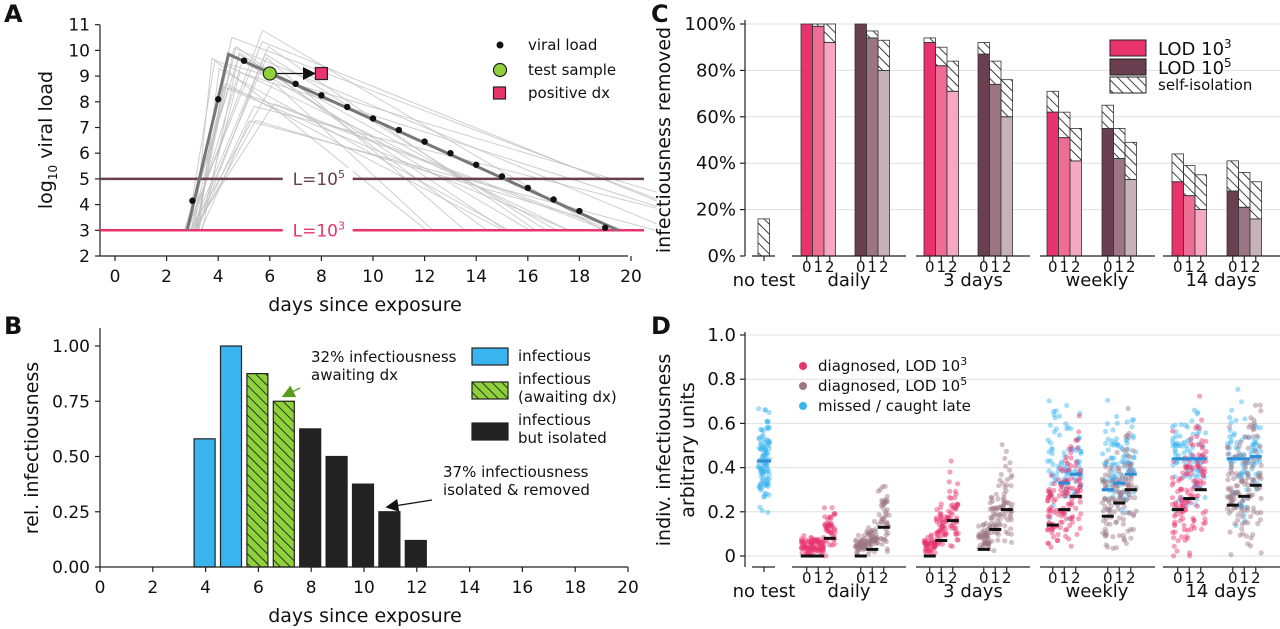 The height and width of the screenshot is (629, 1280). I want to click on c-bar-lod5-dx, so click(1107, 192).